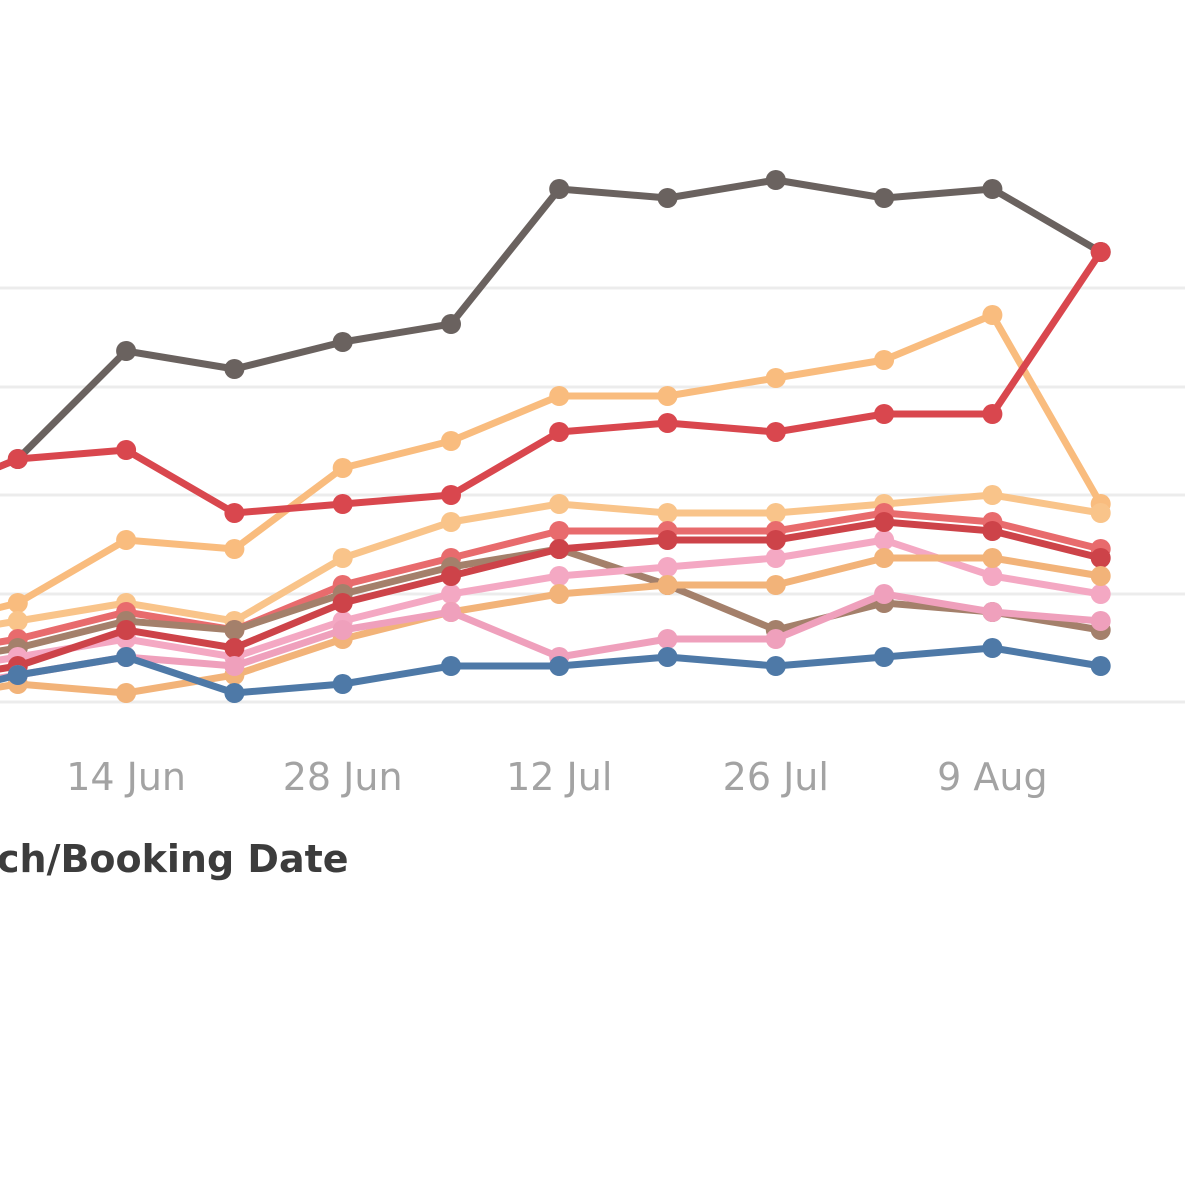  Describe the element at coordinates (992, 777) in the screenshot. I see `x-tick-label: 9 Aug` at that location.